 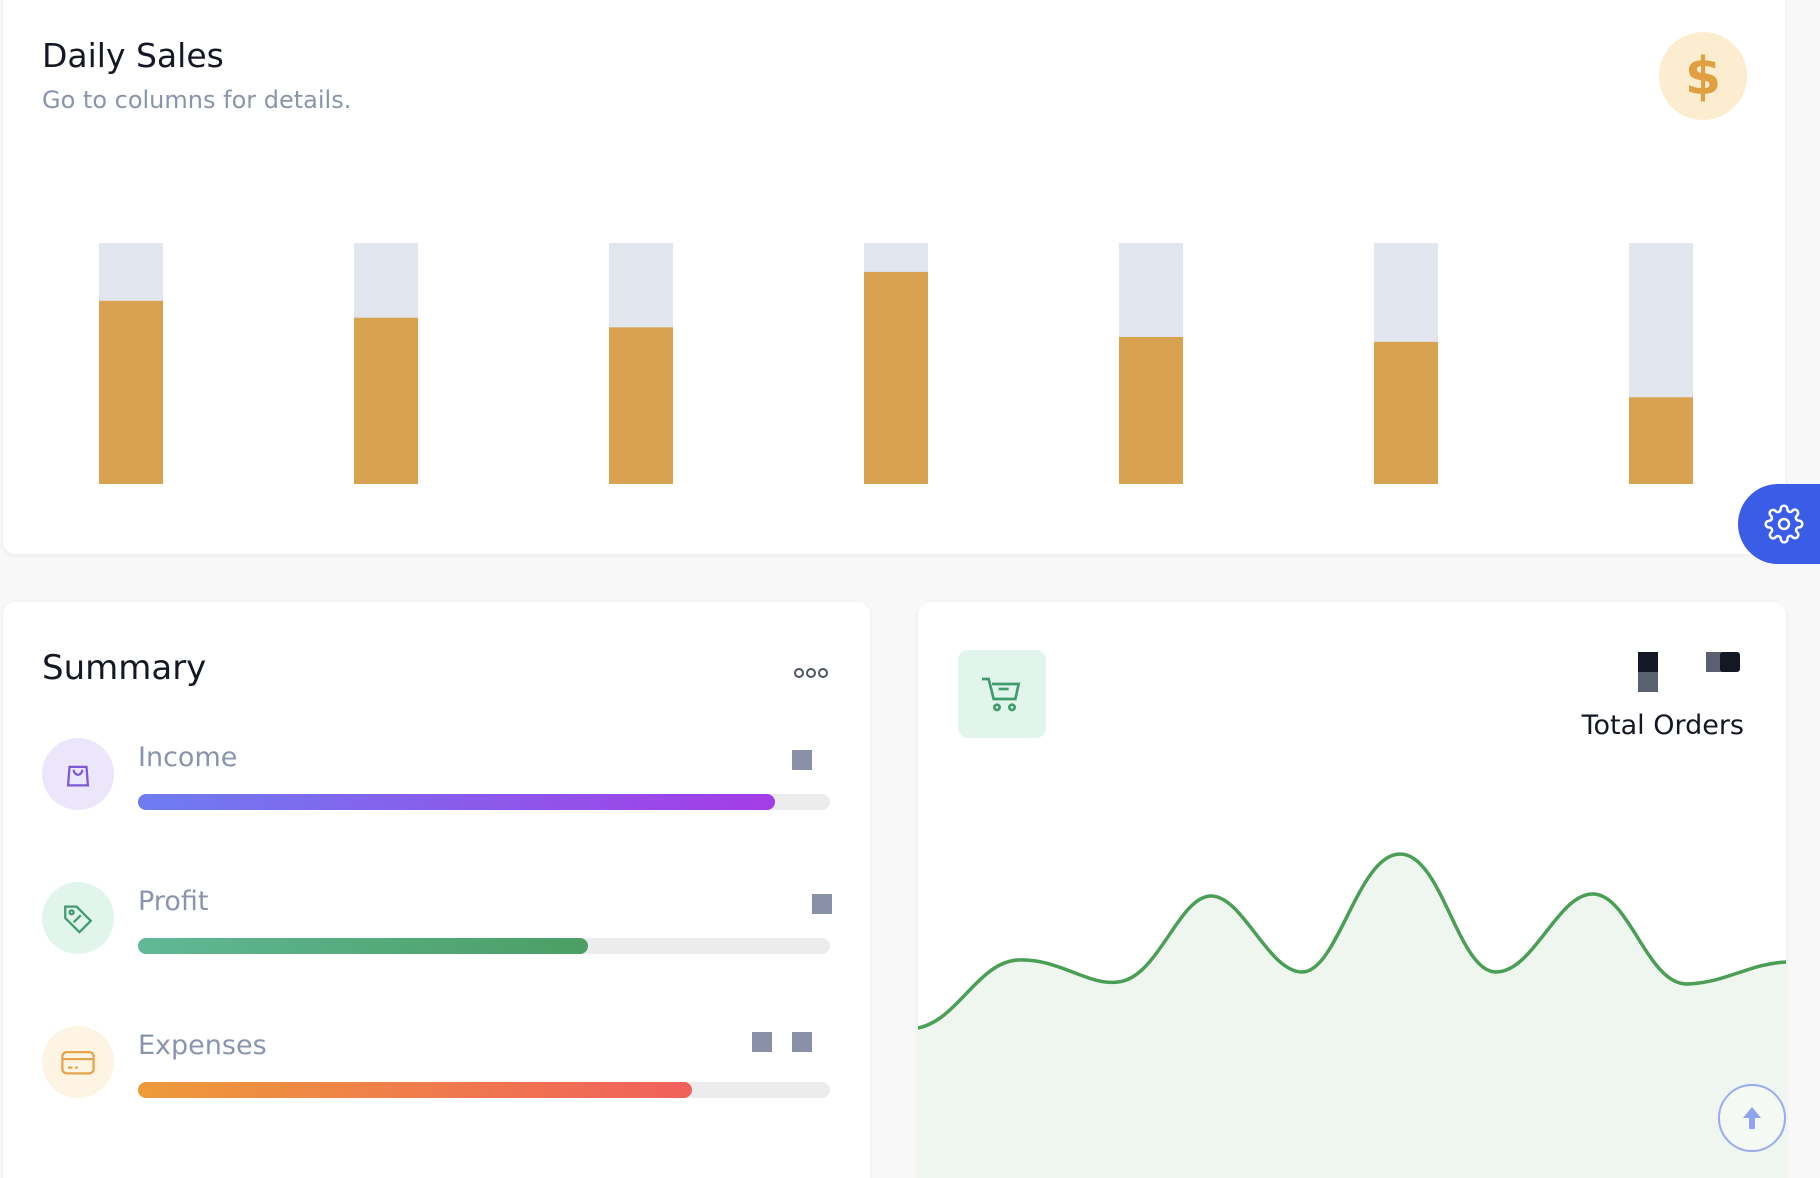 What do you see at coordinates (1662, 725) in the screenshot?
I see `total-orders-label: Total Orders` at bounding box center [1662, 725].